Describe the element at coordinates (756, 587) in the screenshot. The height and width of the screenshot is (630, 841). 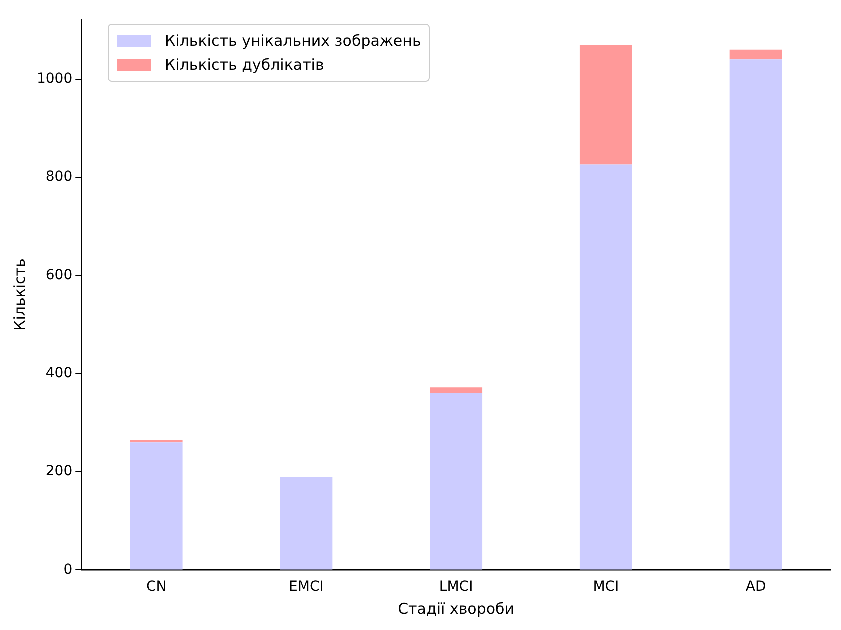
I see `x-tick-label: AD` at that location.